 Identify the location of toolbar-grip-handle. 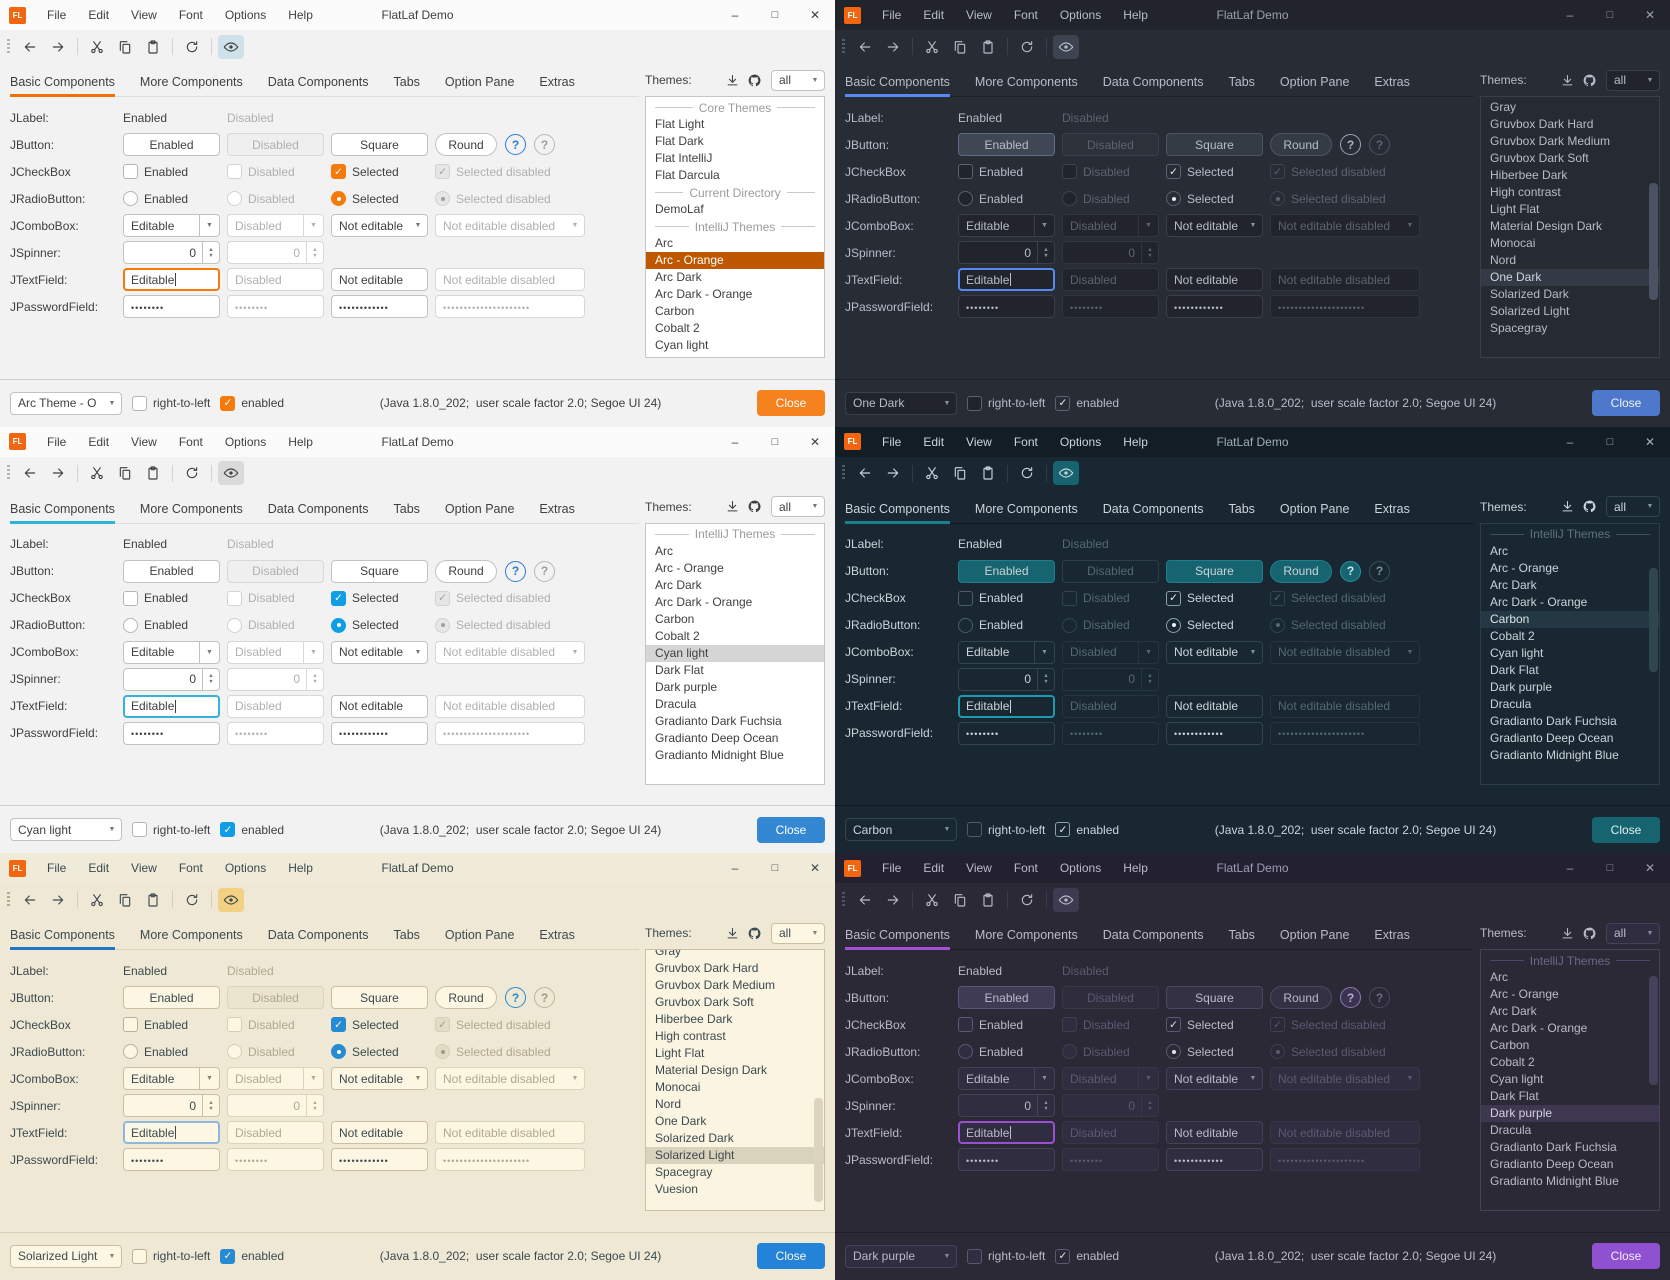
(843, 46).